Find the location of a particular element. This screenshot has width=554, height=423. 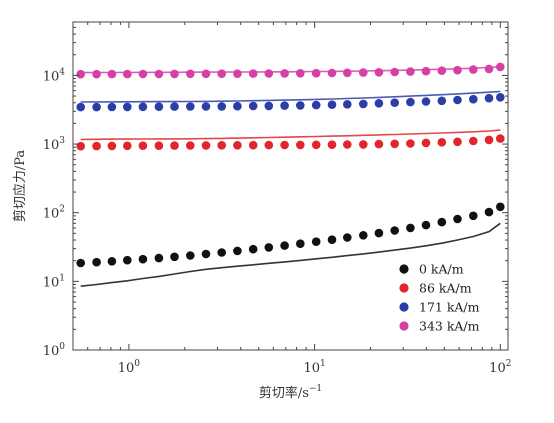

x-tick-label-exponent: 1 is located at coordinates (323, 364).